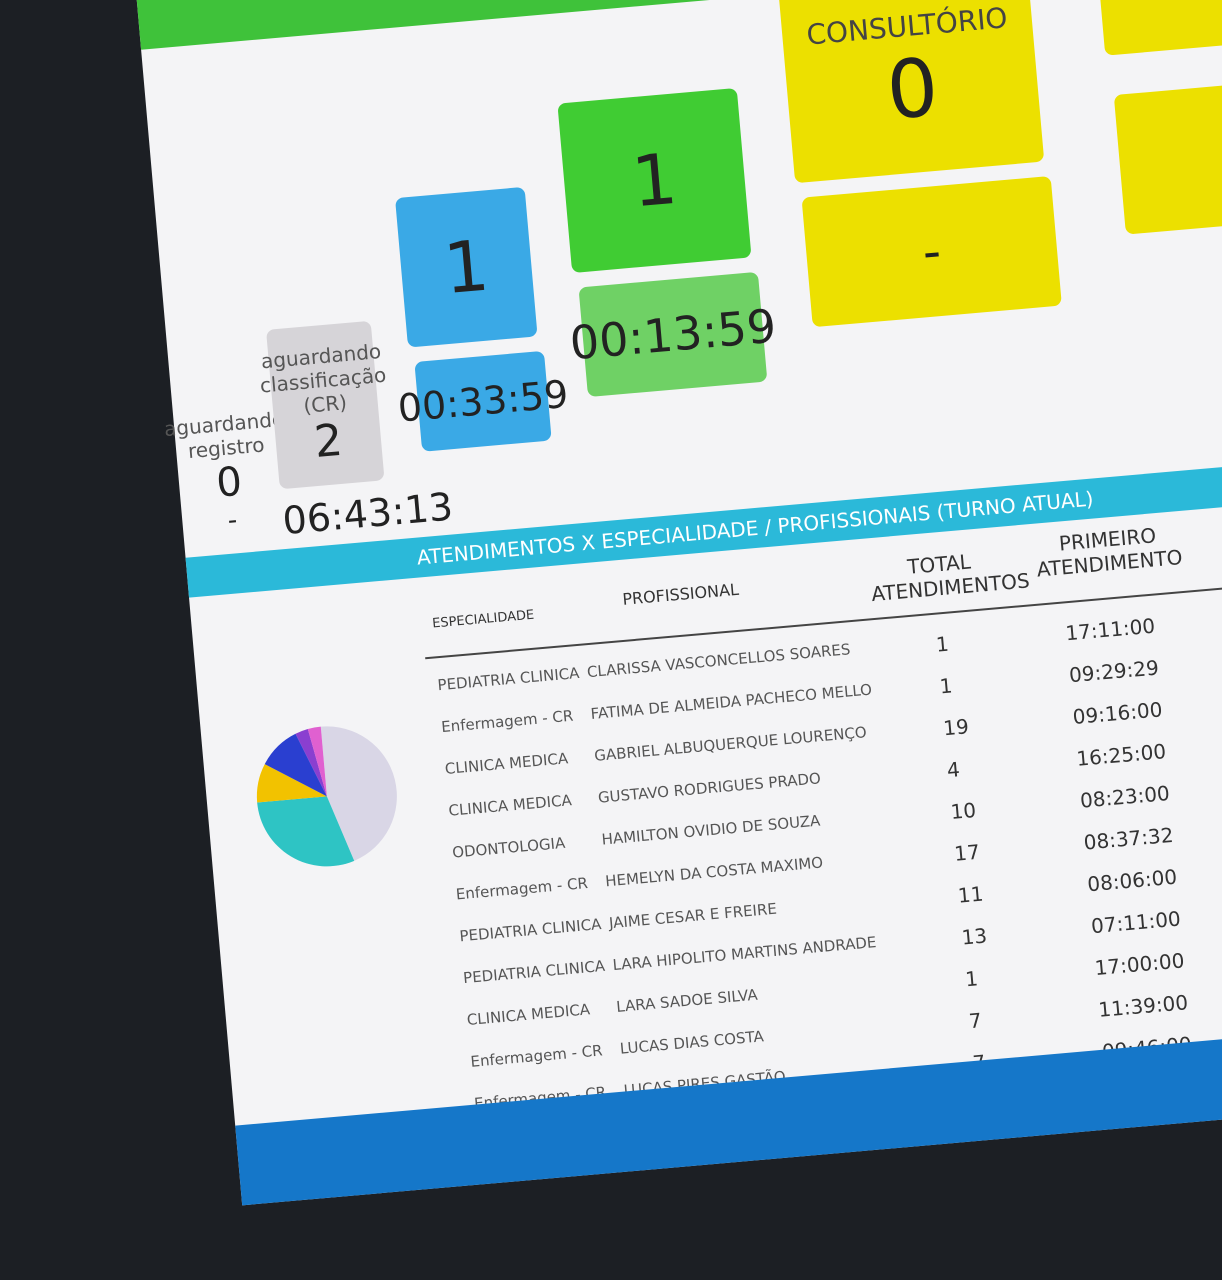  Describe the element at coordinates (693, 916) in the screenshot. I see `cell-profissional: JAIME CESAR E FREIRE` at that location.